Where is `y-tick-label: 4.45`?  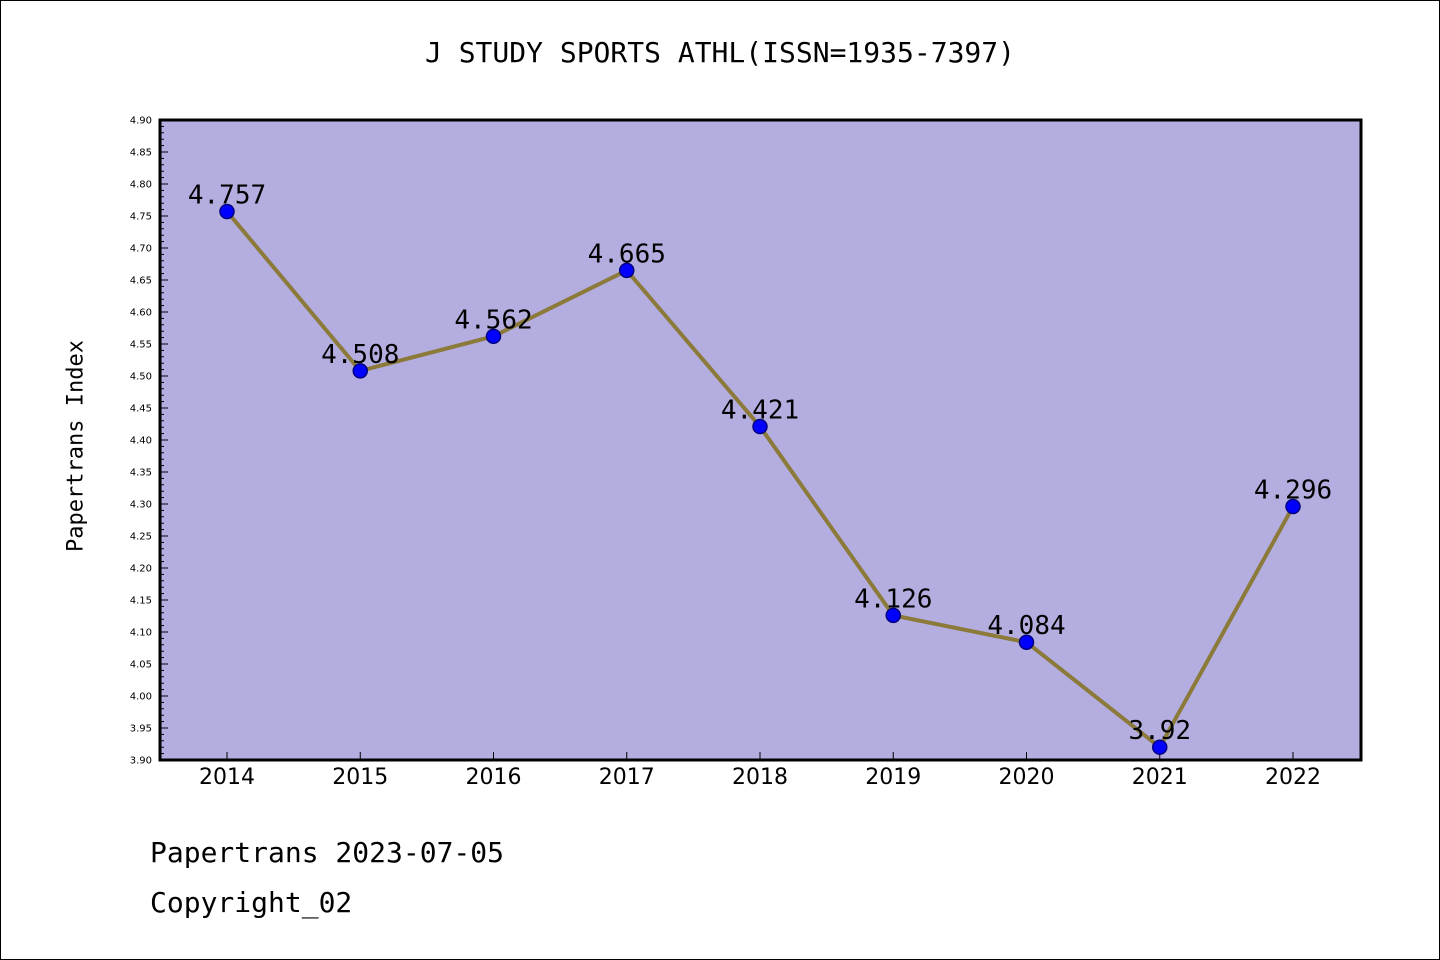 y-tick-label: 4.45 is located at coordinates (141, 409).